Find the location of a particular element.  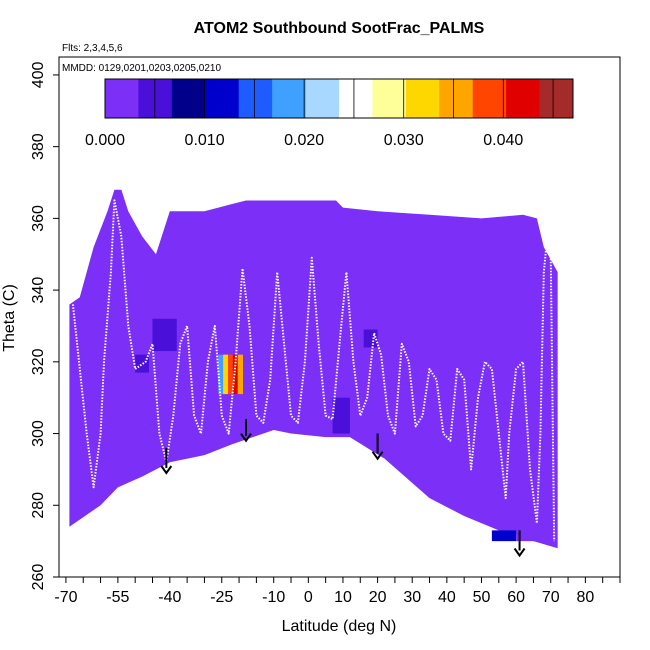

colorbar-tick-label: 0.040 is located at coordinates (503, 140).